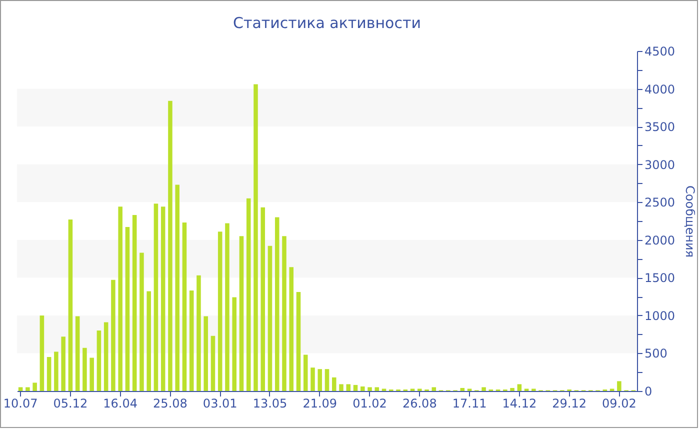 This screenshot has width=700, height=430. Describe the element at coordinates (660, 89) in the screenshot. I see `y-tick-label: 4000` at that location.